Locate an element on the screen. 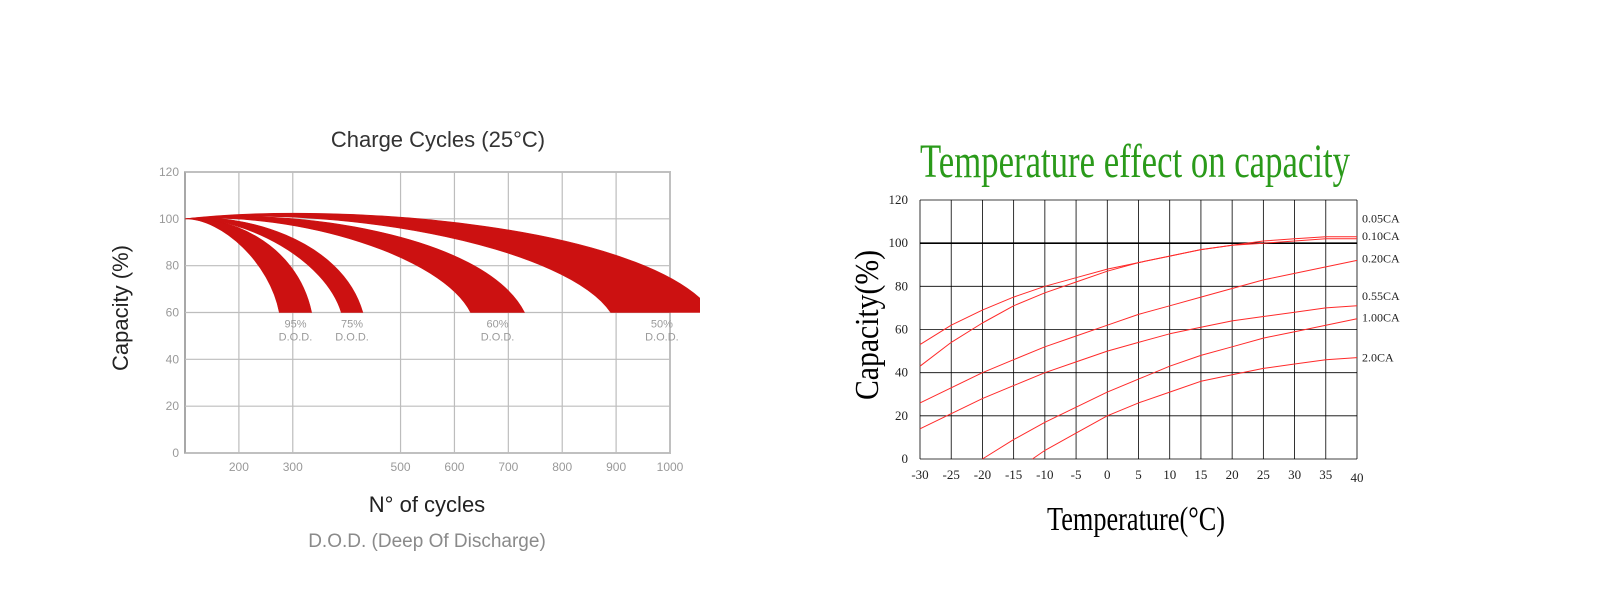 Image resolution: width=1600 pixels, height=598 pixels. x-tick-label: -20 is located at coordinates (982, 474).